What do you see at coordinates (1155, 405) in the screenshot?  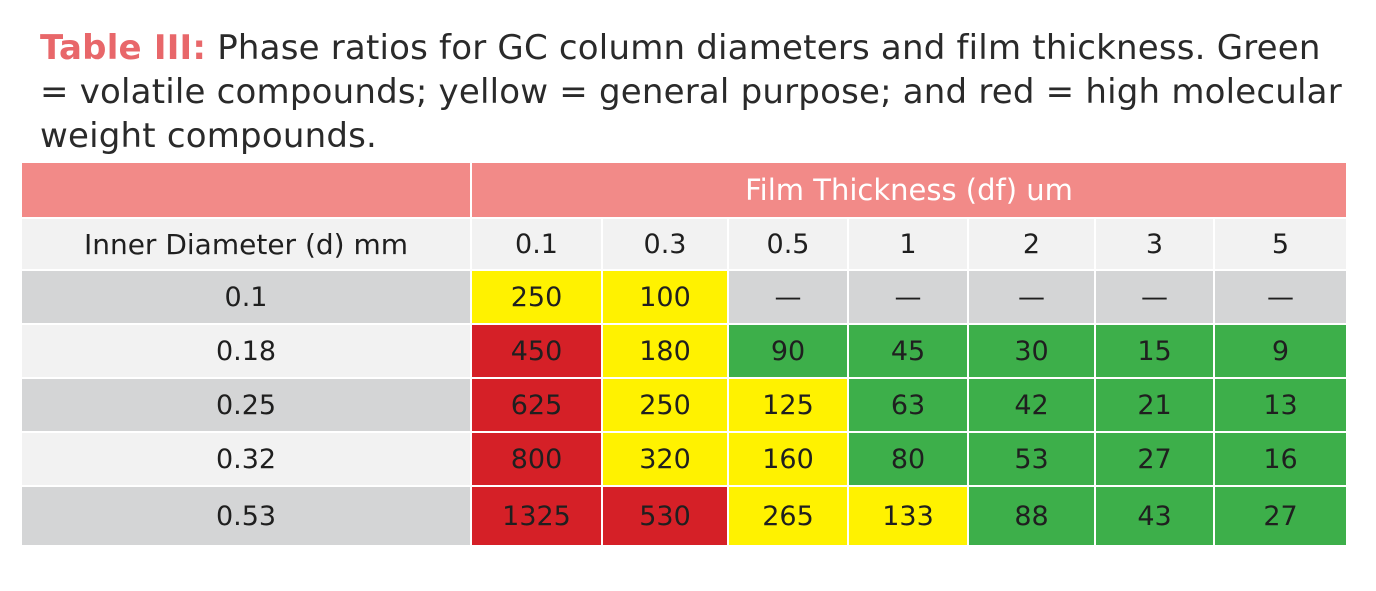 I see `ratio-cell: 21` at bounding box center [1155, 405].